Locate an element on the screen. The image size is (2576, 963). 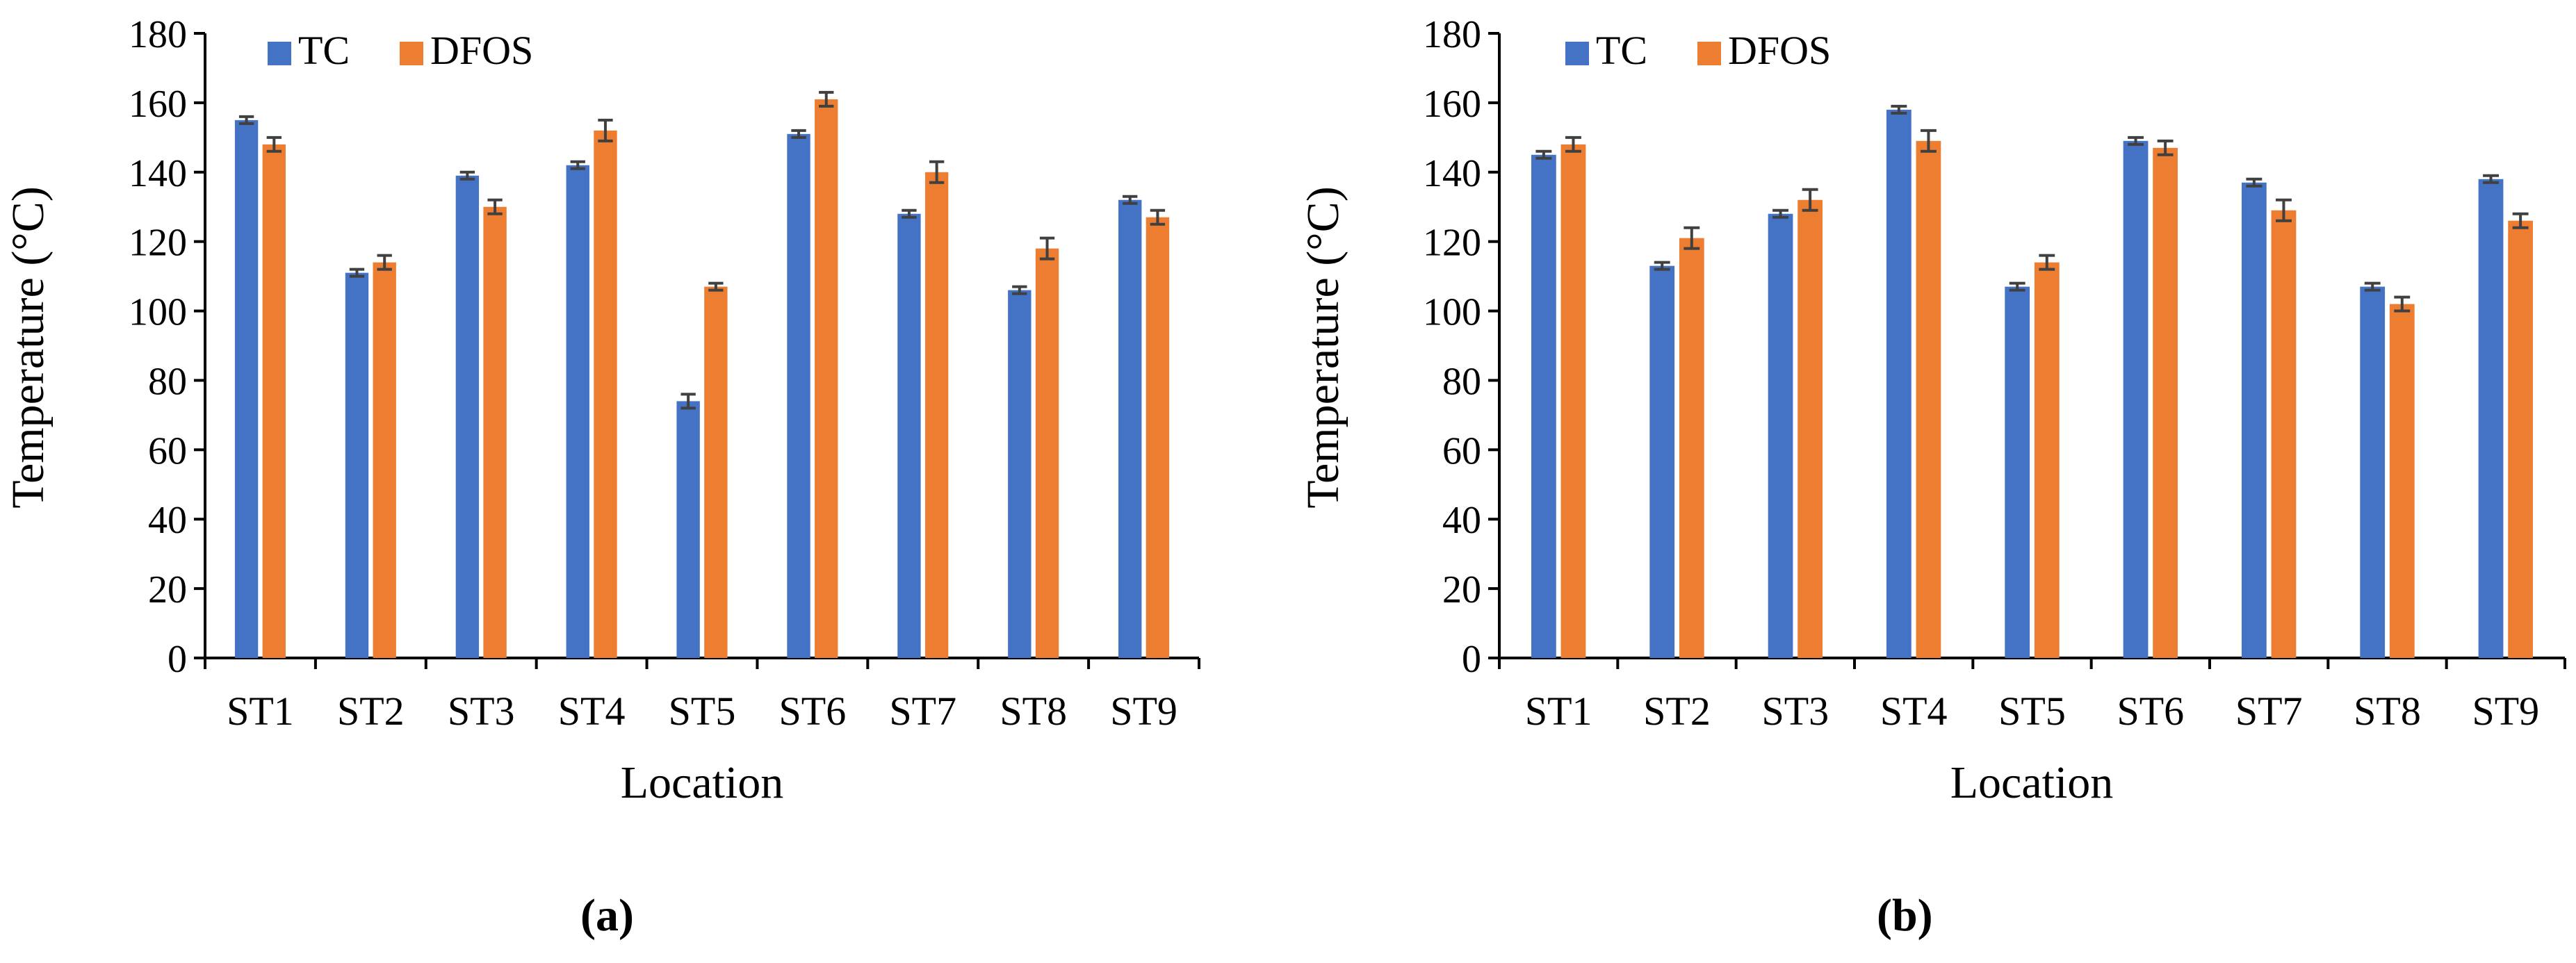
panel-label-a: (a) is located at coordinates (607, 915).